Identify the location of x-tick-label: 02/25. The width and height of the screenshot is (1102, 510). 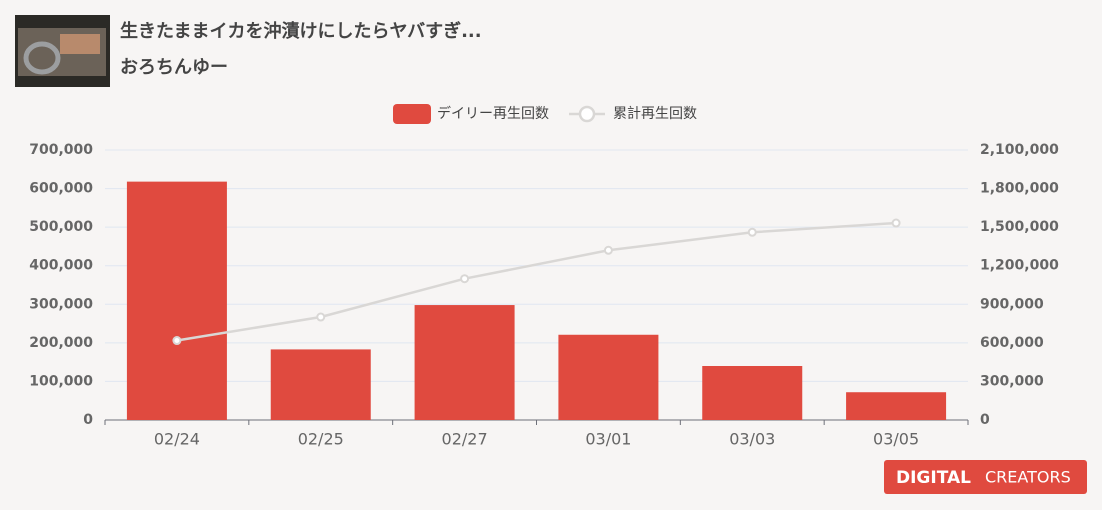
(321, 439).